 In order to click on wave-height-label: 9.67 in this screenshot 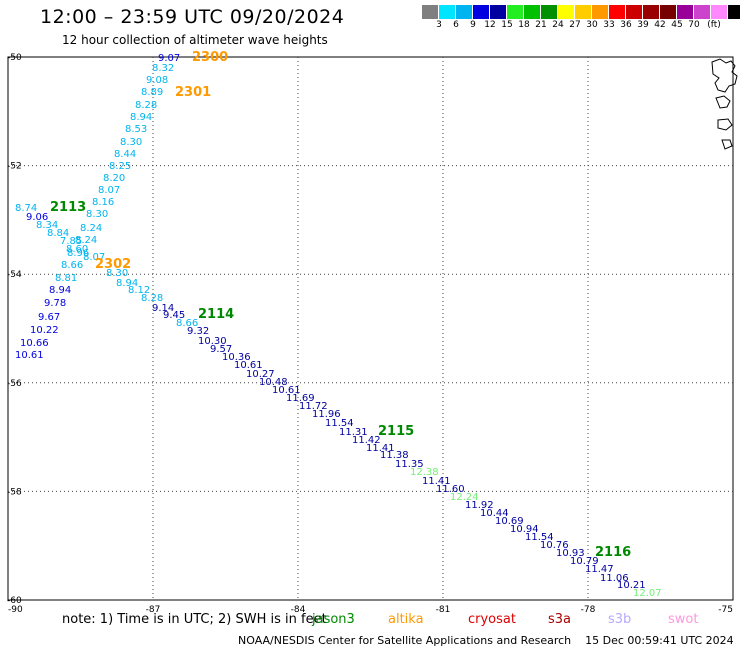, I will do `click(49, 317)`.